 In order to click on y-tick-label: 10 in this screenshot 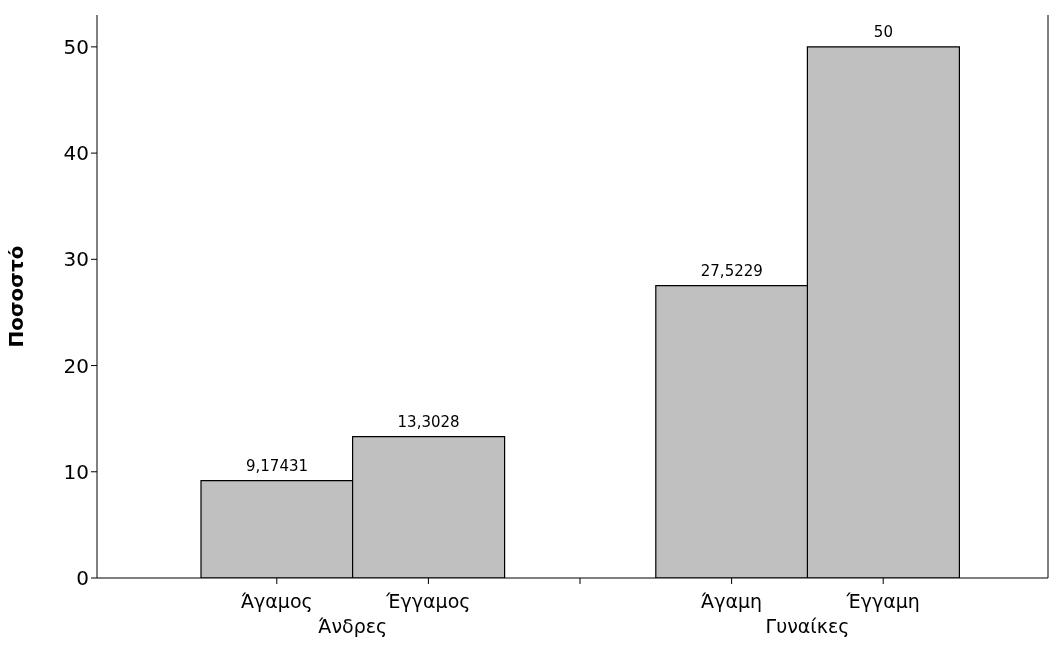, I will do `click(76, 471)`.